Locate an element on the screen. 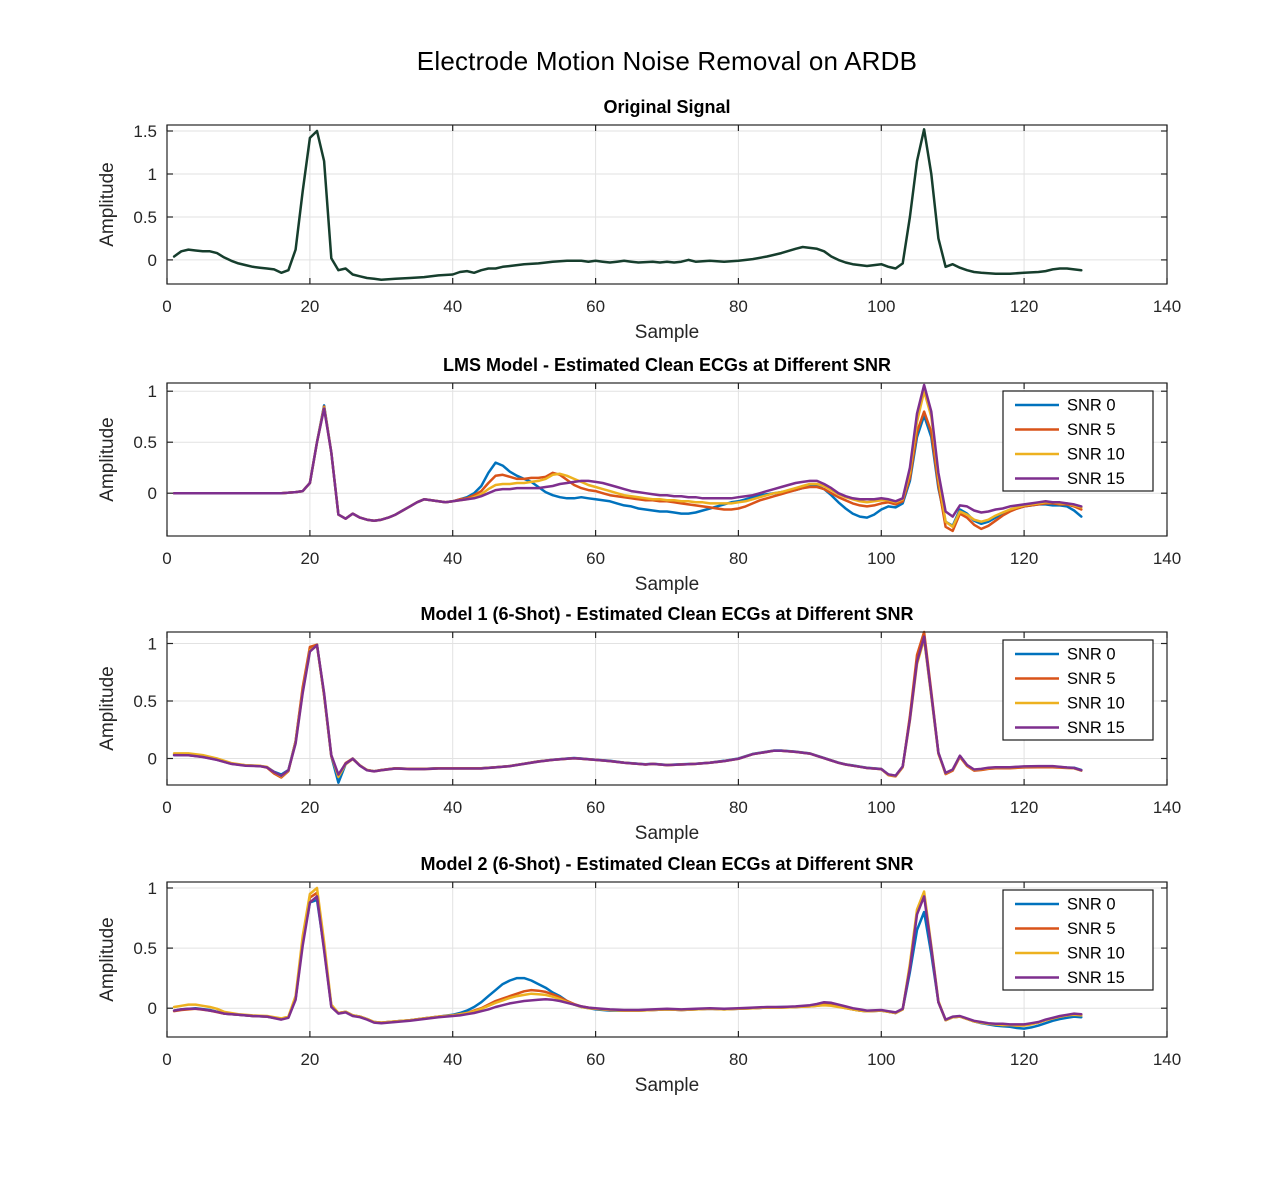 This screenshot has height=1180, width=1288. figure-title: Electrode Motion Noise Removal on ARDB is located at coordinates (667, 61).